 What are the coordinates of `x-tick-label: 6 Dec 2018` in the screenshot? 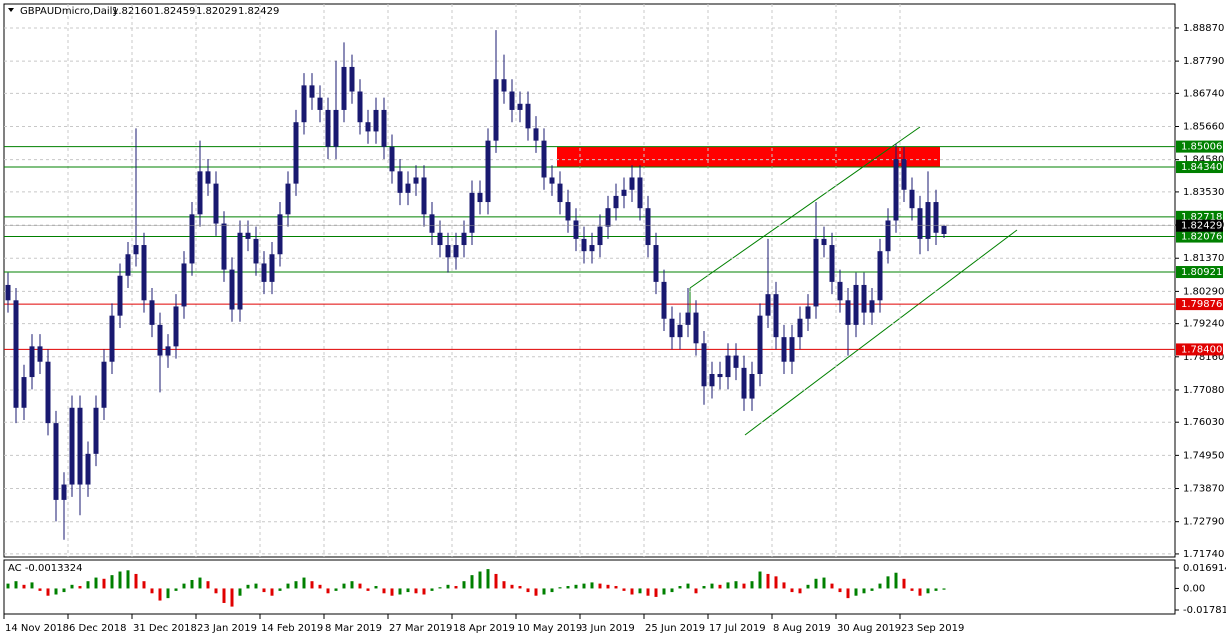 It's located at (98, 628).